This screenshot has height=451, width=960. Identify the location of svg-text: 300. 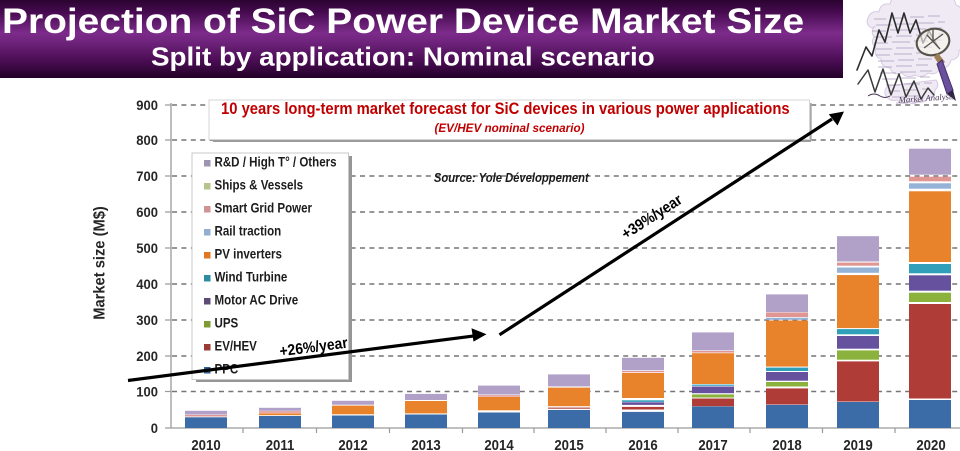
(147, 321).